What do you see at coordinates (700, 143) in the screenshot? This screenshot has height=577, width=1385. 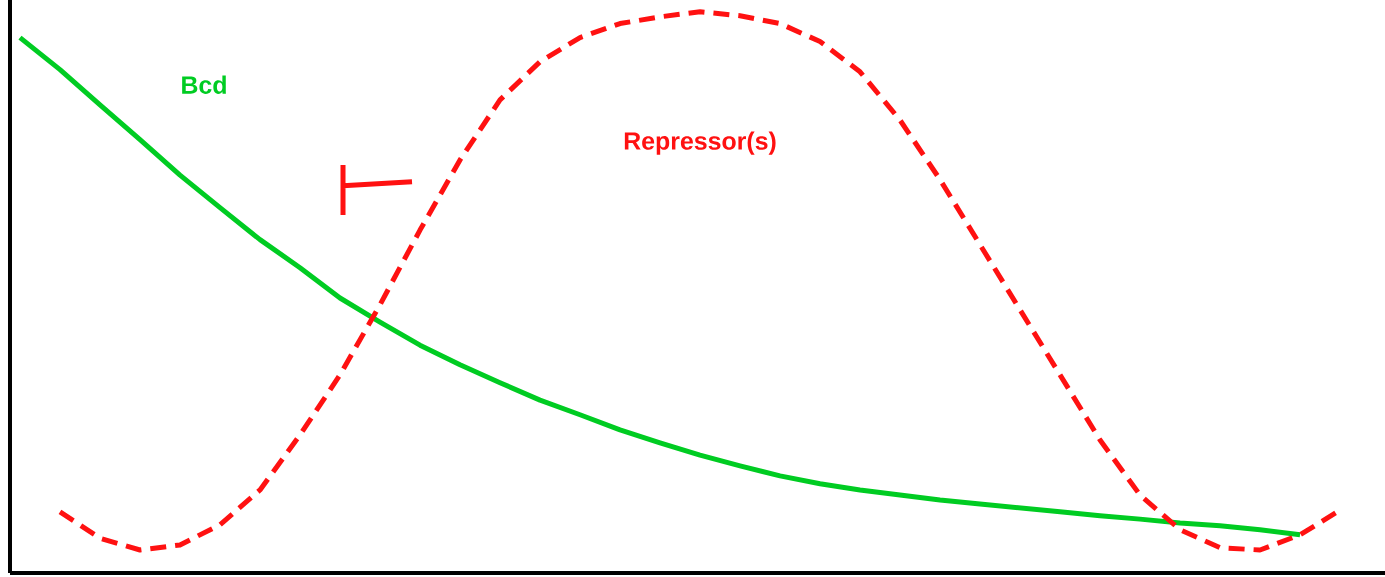 I see `text: Repressor(s)` at bounding box center [700, 143].